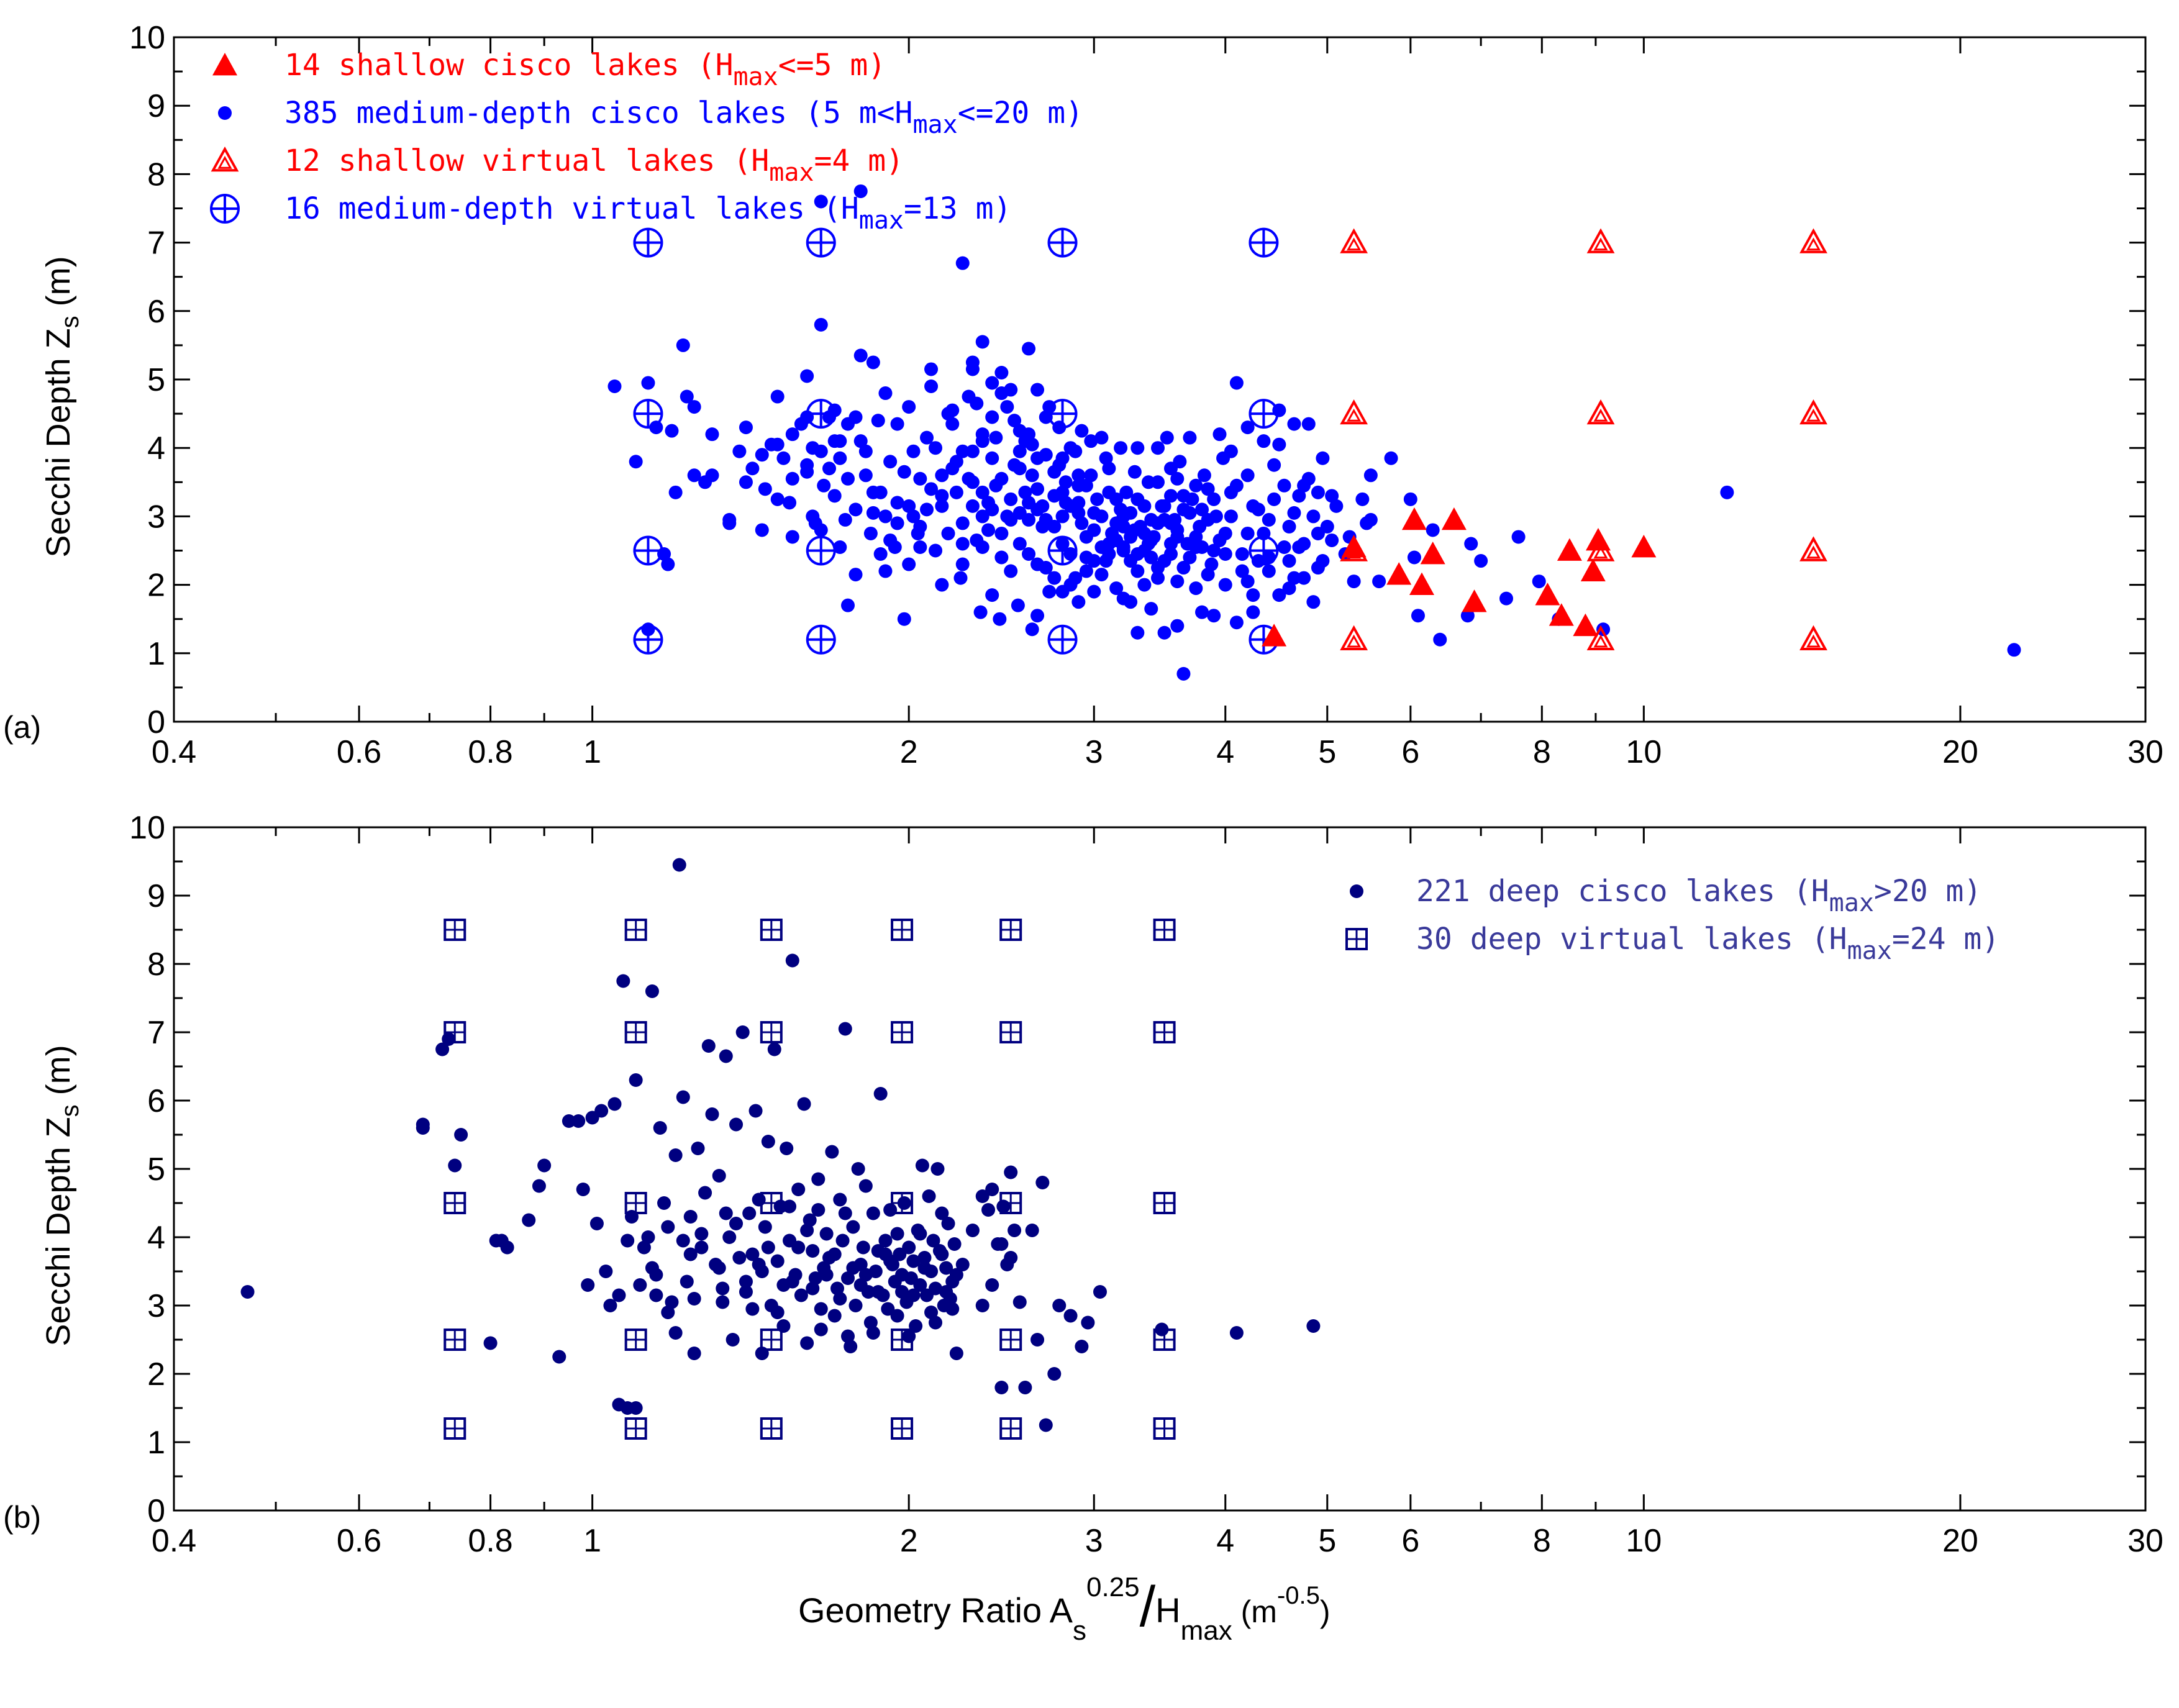 Image resolution: width=2179 pixels, height=1708 pixels. What do you see at coordinates (594, 165) in the screenshot?
I see `legend-label: 12 shallow virtual lakes (Hmax=4 m)` at bounding box center [594, 165].